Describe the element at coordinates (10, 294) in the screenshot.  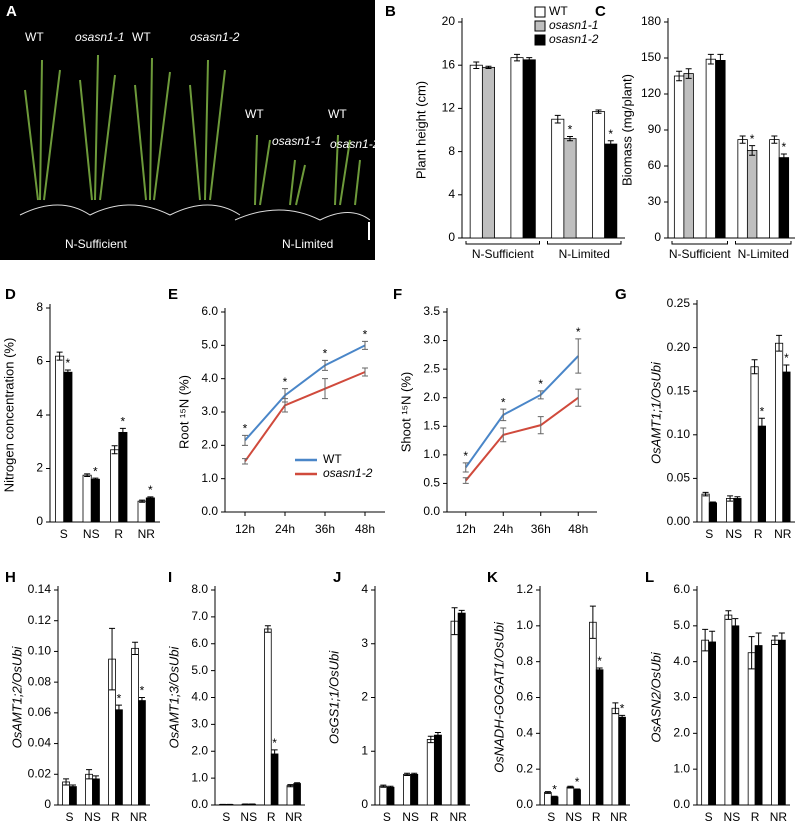
I see `panel-letter: D` at that location.